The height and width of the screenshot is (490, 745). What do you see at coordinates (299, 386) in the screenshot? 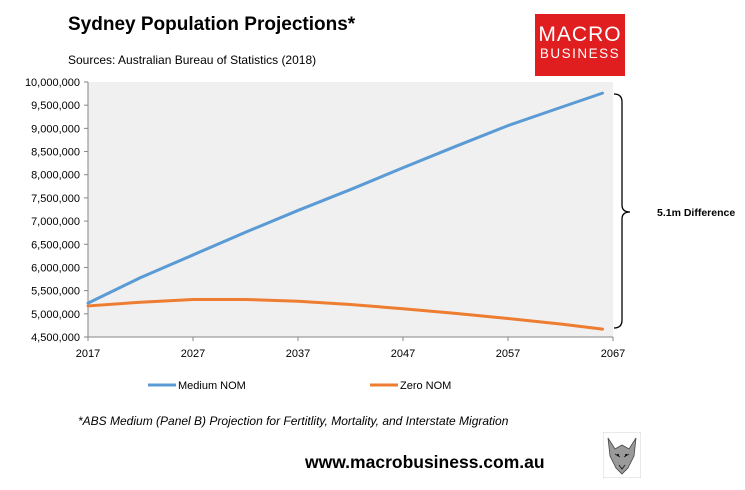
I see `legend: Medium NOM Zero NOM` at bounding box center [299, 386].